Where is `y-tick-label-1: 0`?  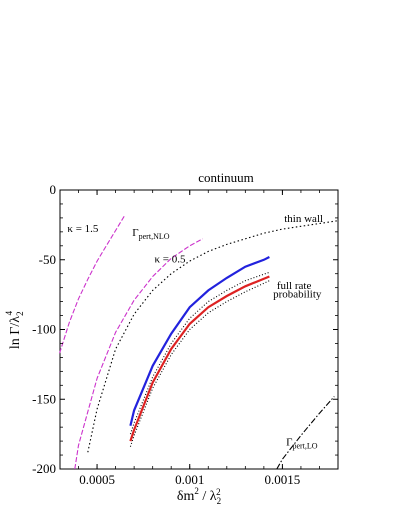 y-tick-label-1: 0 is located at coordinates (53, 189).